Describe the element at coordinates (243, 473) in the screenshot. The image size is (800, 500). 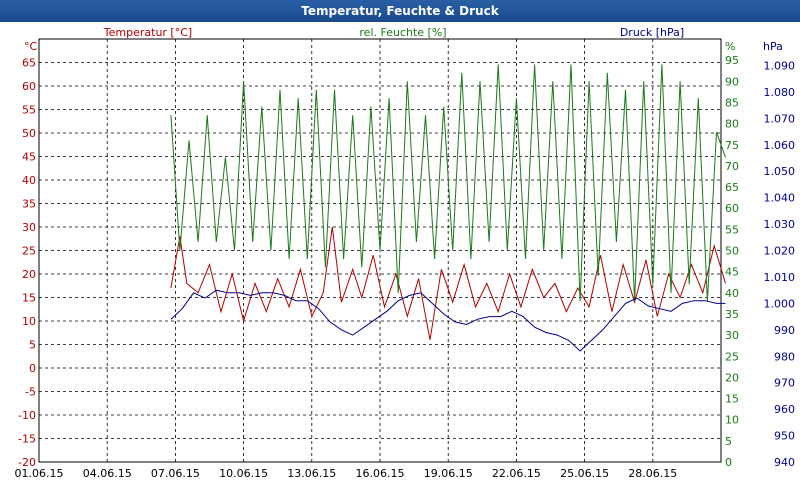
I see `x-tick-label: 10.06.15` at that location.